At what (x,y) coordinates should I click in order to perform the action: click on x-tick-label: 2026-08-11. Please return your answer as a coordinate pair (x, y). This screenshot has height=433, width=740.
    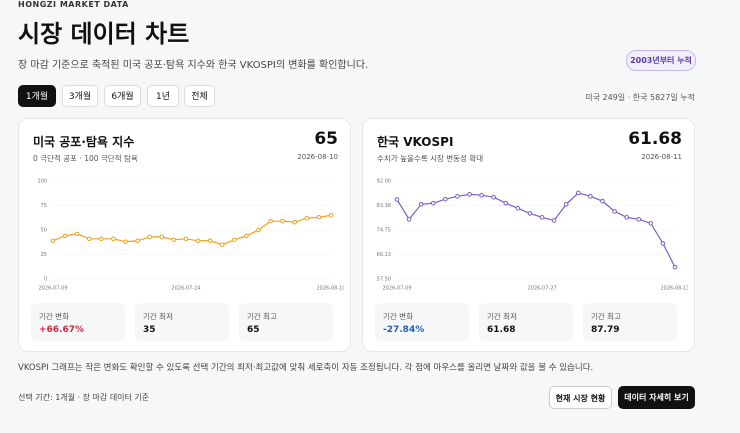
    Looking at the image, I should click on (674, 289).